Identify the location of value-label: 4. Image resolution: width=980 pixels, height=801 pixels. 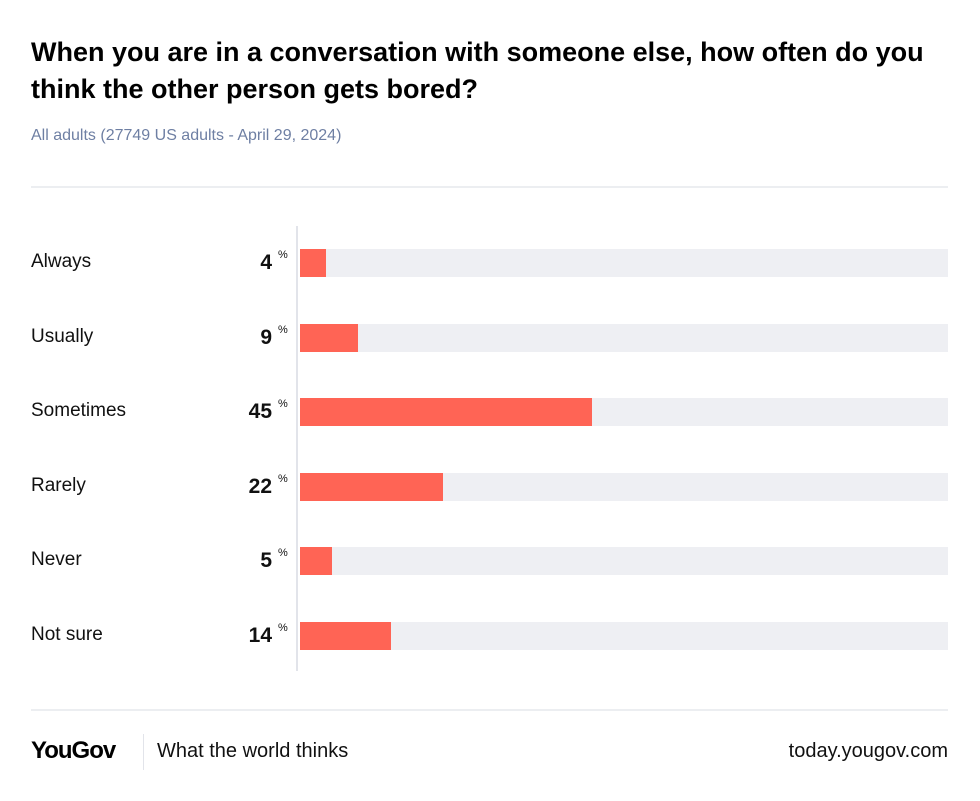
(266, 262).